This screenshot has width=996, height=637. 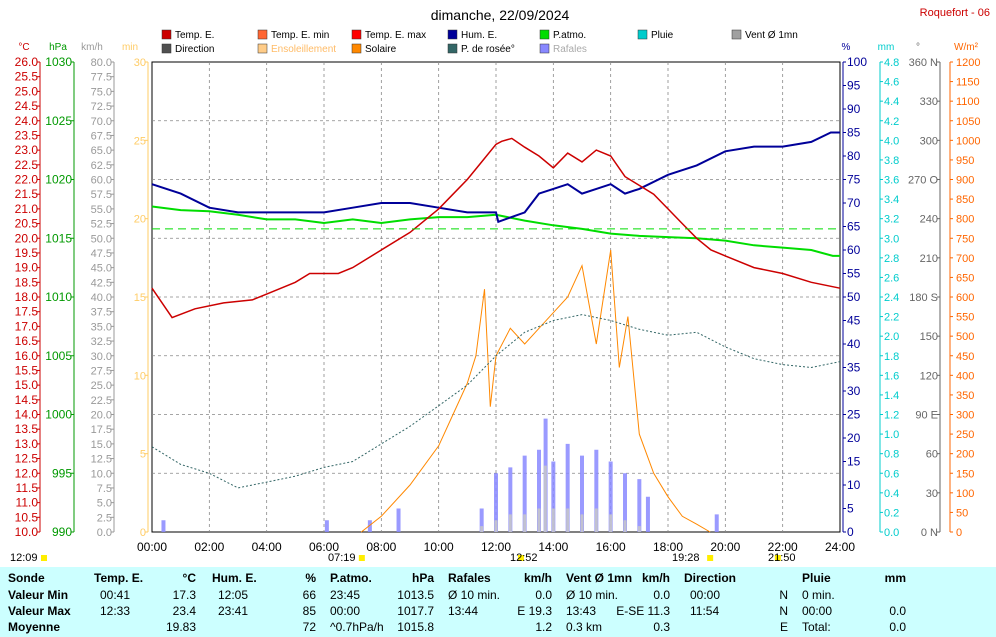 What do you see at coordinates (891, 435) in the screenshot?
I see `axis-mm-tick-label: 1.0` at bounding box center [891, 435].